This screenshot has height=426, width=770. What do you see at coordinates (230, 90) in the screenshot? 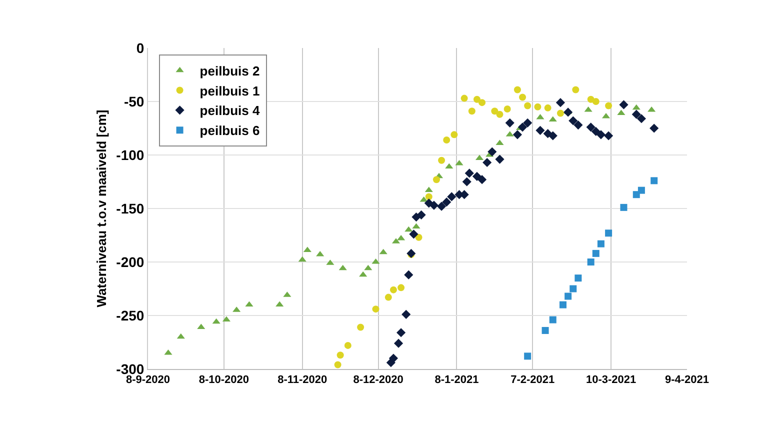
I see `legend-label: peilbuis 1` at bounding box center [230, 90].